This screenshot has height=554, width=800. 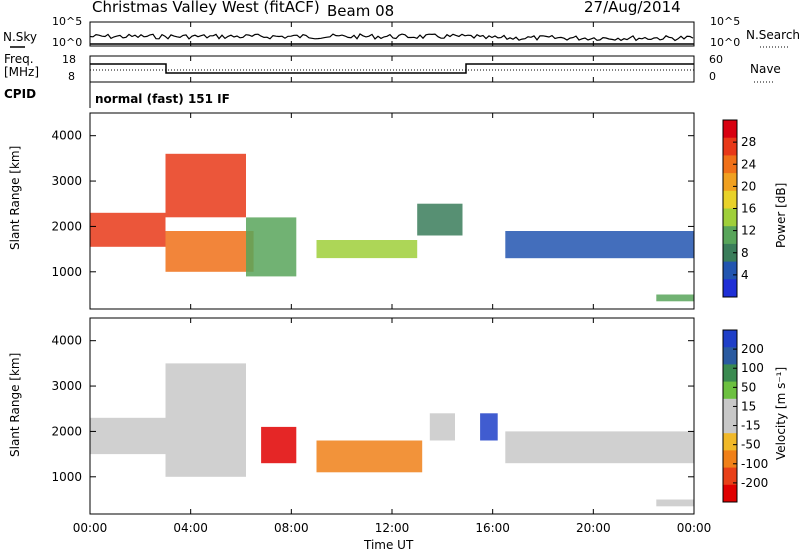 What do you see at coordinates (361, 11) in the screenshot?
I see `beam-label: Beam 08` at bounding box center [361, 11].